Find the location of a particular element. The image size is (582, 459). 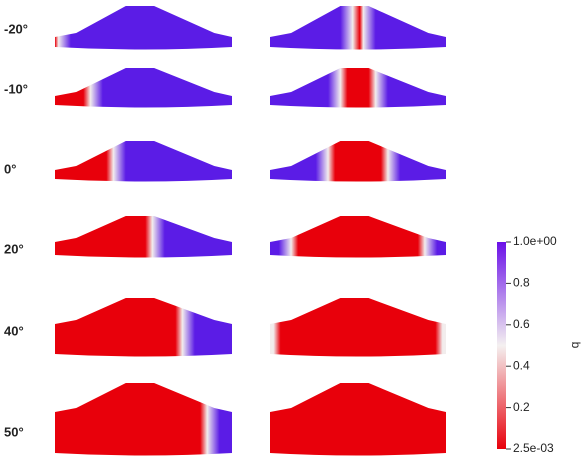

row-label: 0° is located at coordinates (10, 168).